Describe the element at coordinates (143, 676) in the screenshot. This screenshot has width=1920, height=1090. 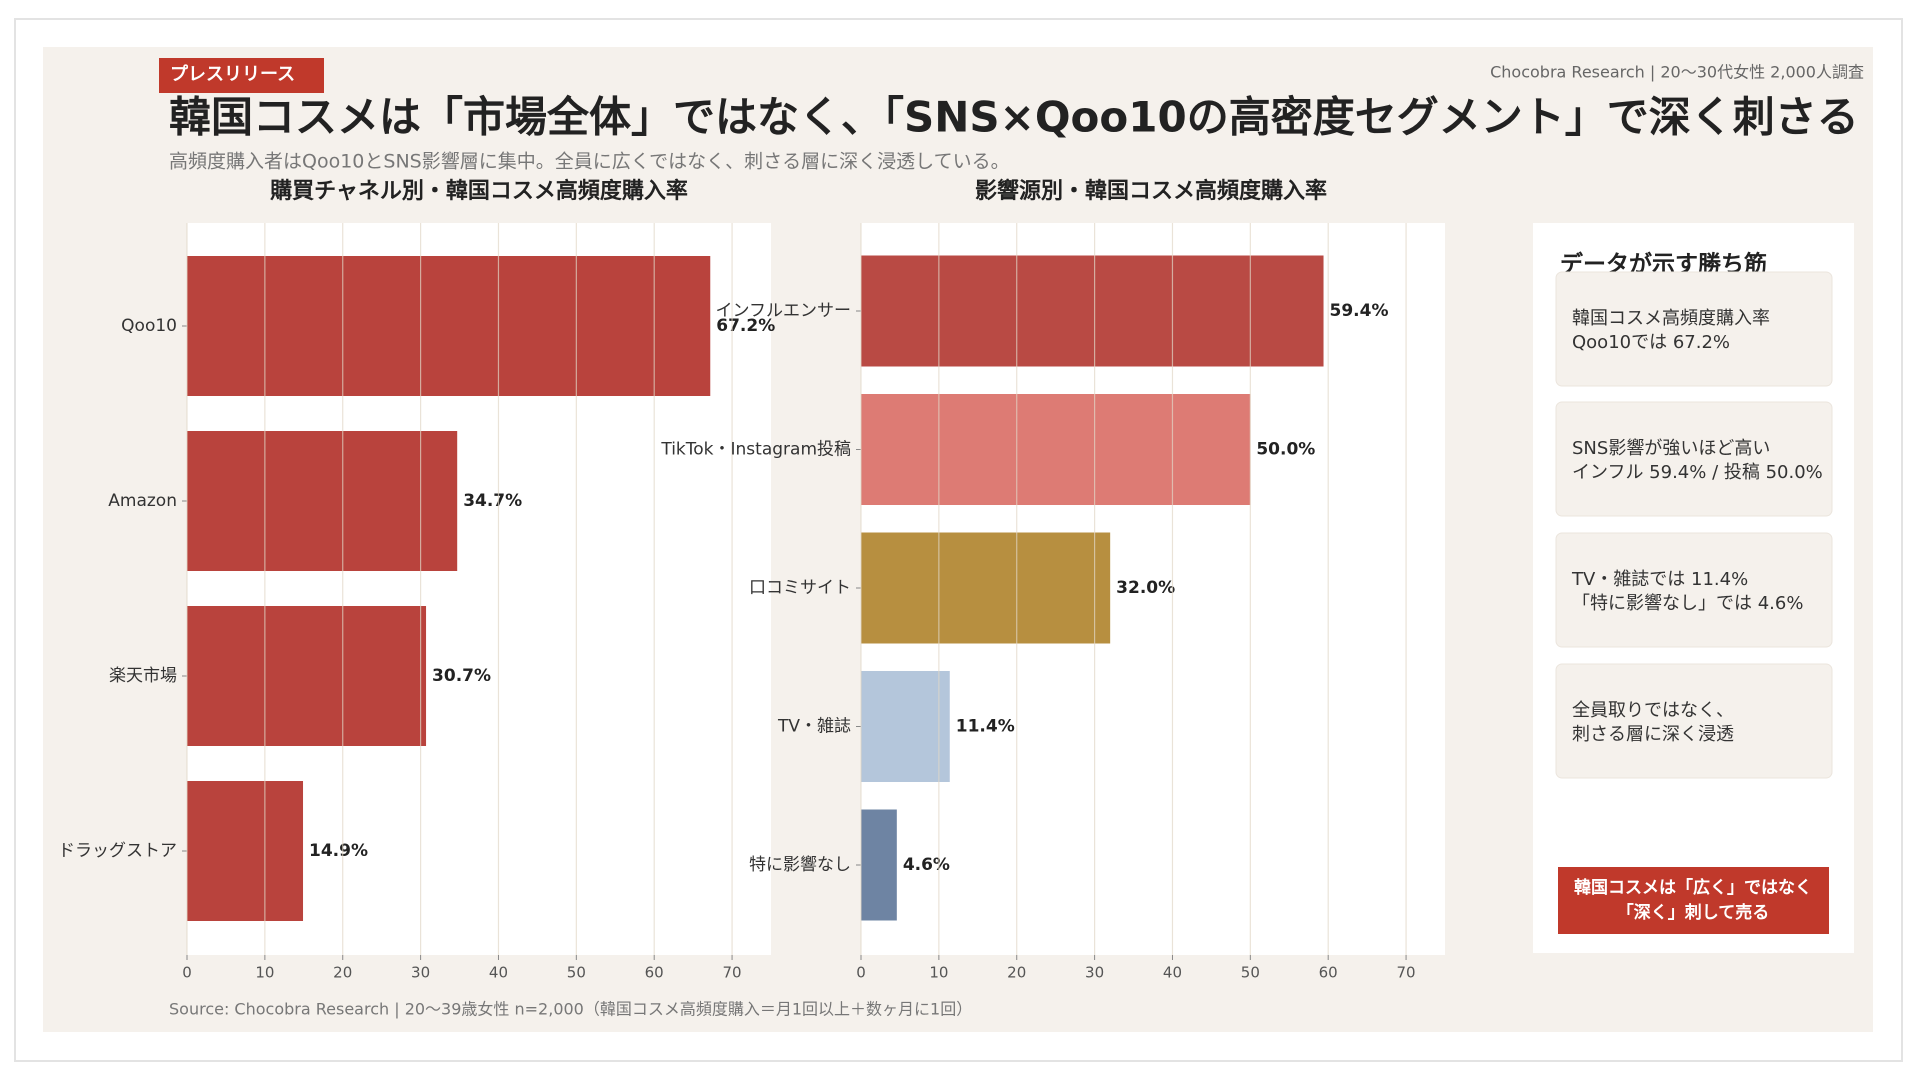
I see `category-label: 楽天市場` at that location.